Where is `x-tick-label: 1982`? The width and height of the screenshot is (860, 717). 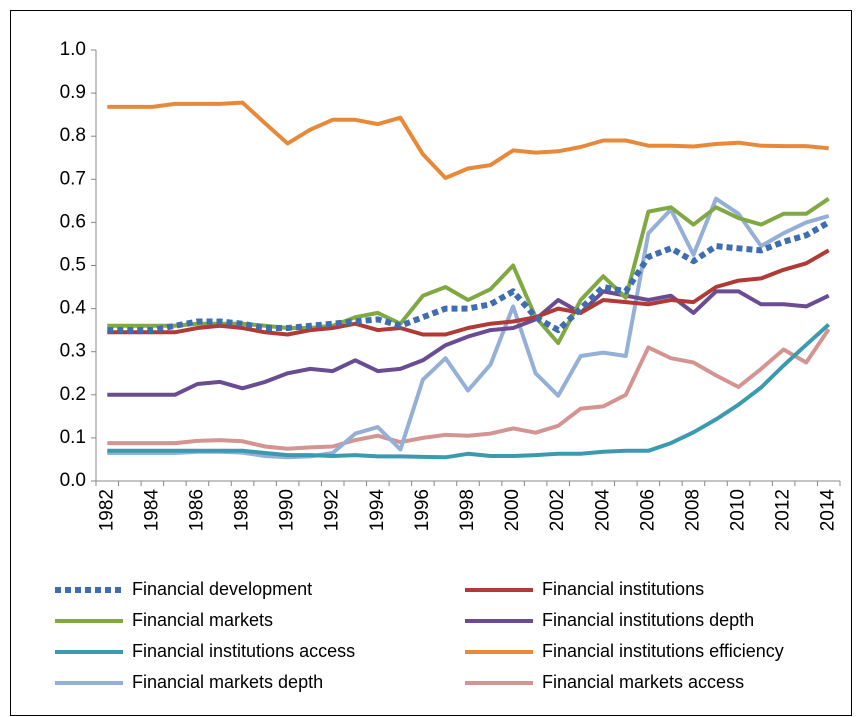 x-tick-label: 1982 is located at coordinates (106, 510).